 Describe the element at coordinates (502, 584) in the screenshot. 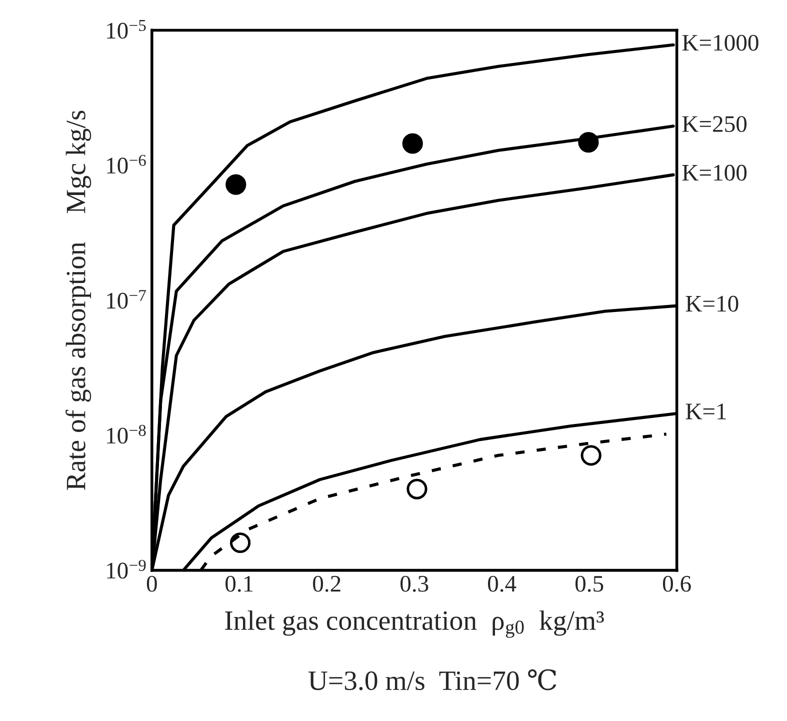

I see `x-tick-label: 0.4` at that location.